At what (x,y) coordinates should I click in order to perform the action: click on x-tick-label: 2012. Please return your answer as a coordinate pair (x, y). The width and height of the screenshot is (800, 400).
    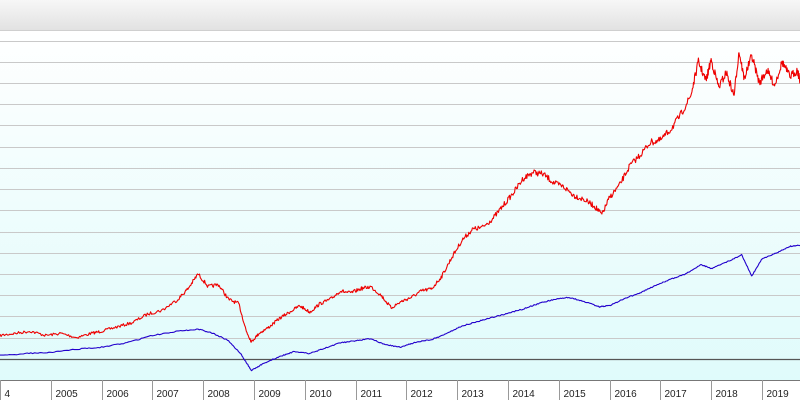
    Looking at the image, I should click on (422, 394).